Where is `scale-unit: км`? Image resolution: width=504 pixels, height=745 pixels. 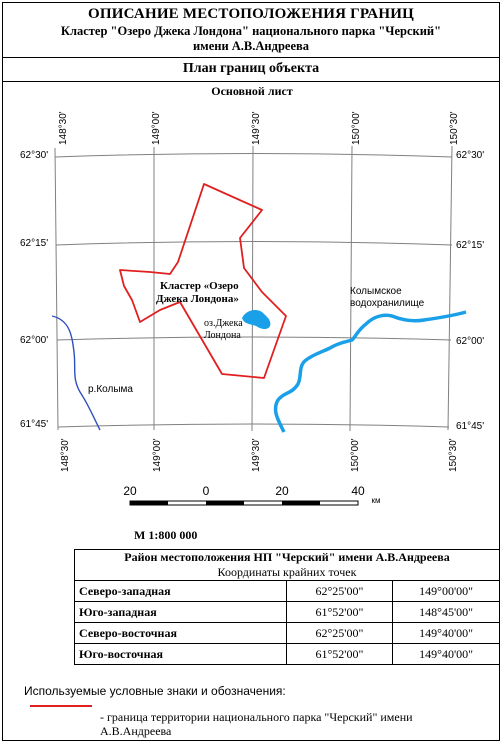
scale-unit: км is located at coordinates (376, 500).